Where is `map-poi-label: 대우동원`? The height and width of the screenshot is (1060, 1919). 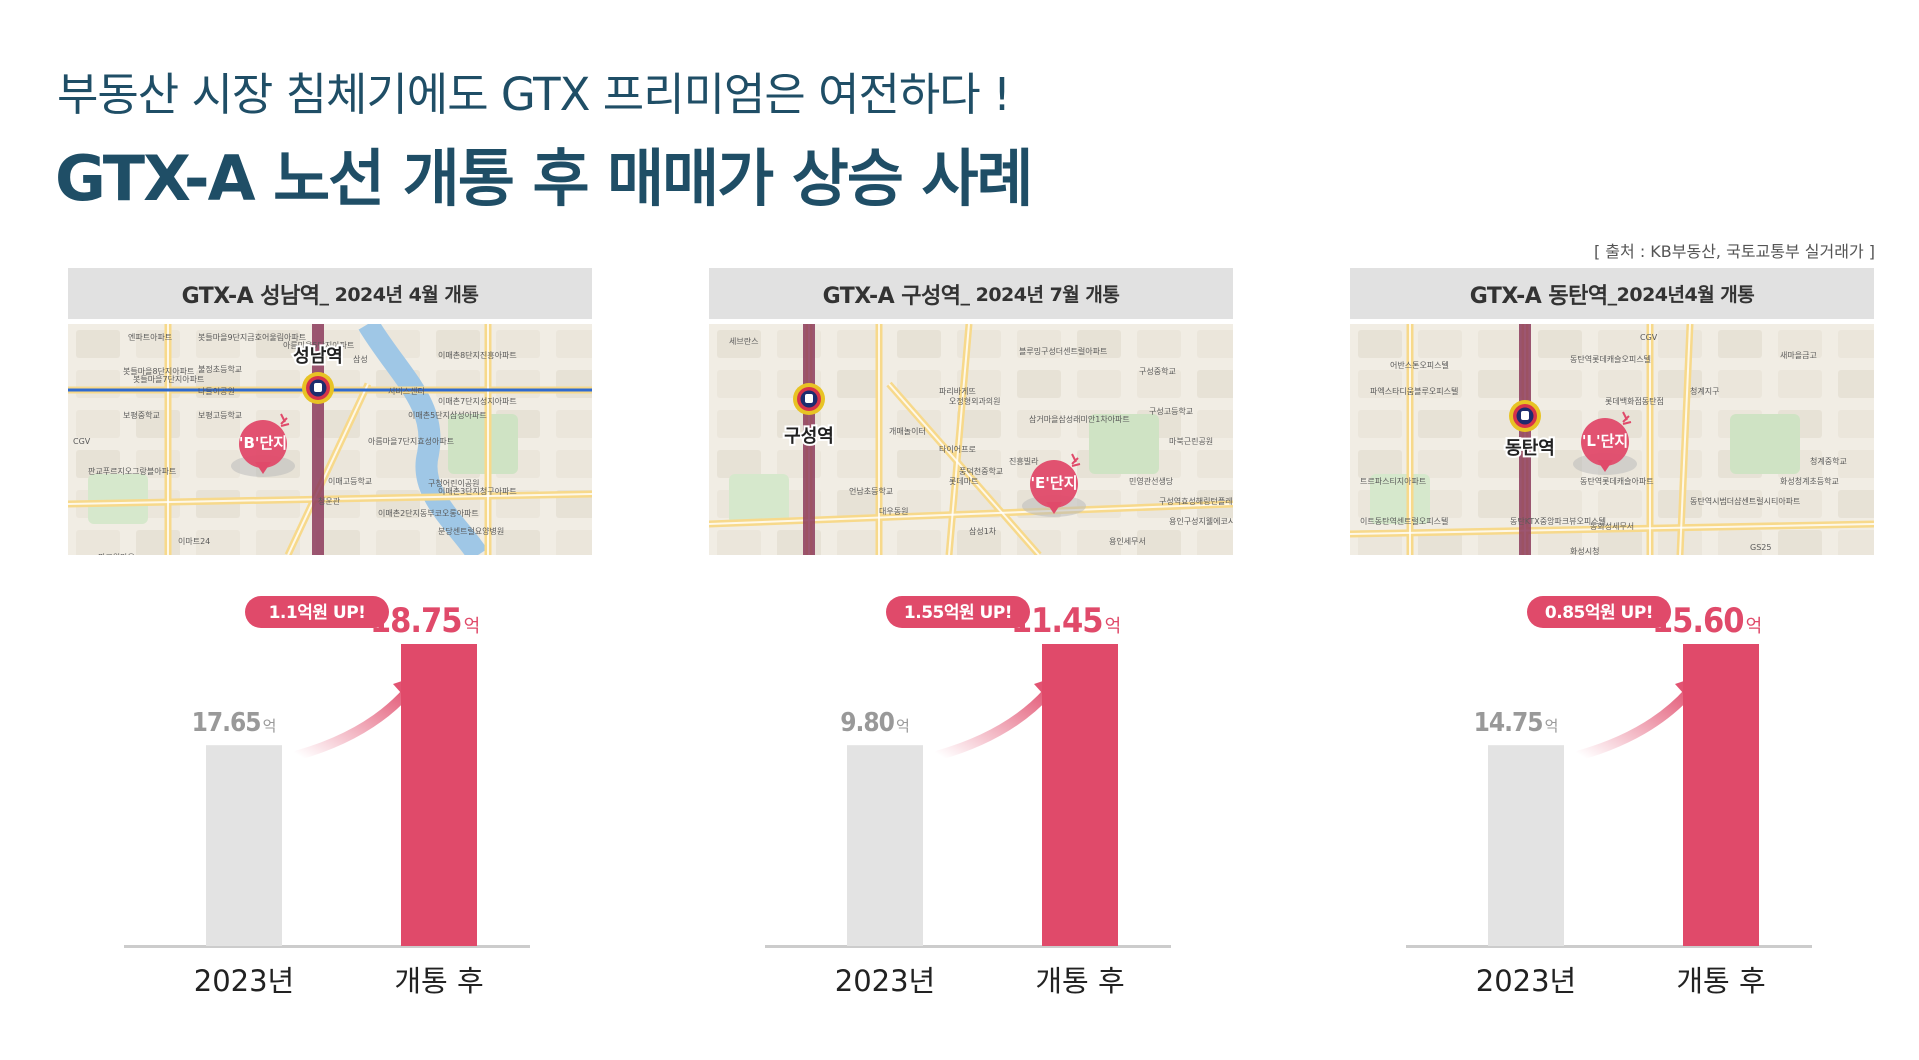 map-poi-label: 대우동원 is located at coordinates (893, 511).